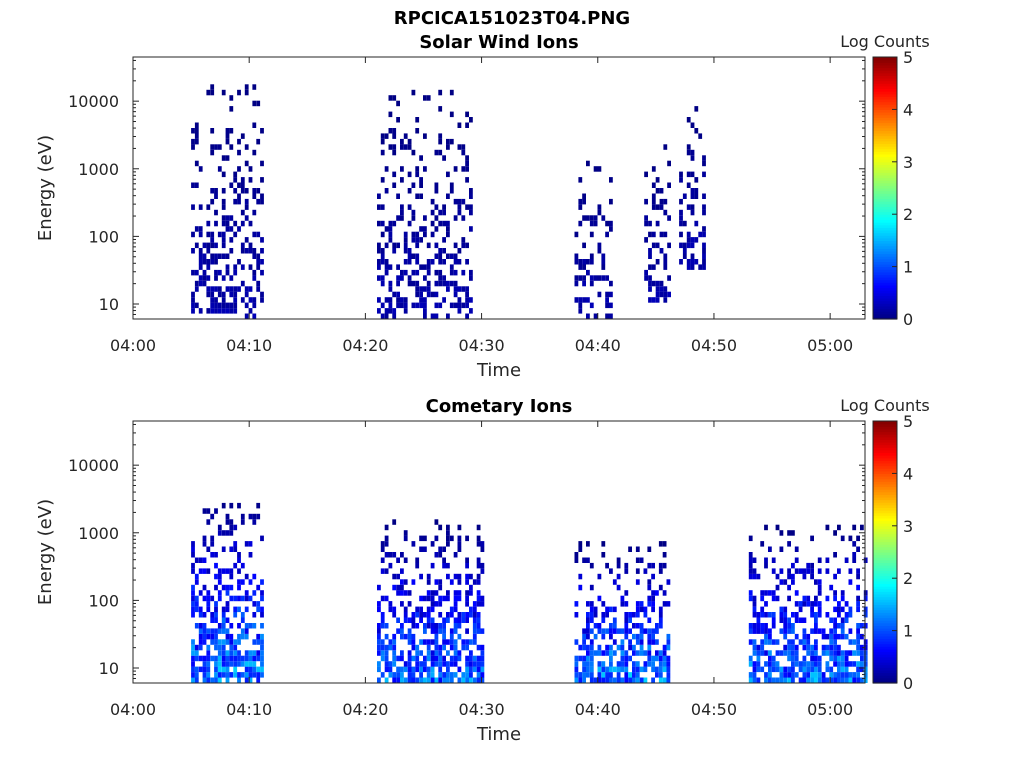 This screenshot has width=1024, height=768. I want to click on y-tick-label: 10000, so click(93, 101).